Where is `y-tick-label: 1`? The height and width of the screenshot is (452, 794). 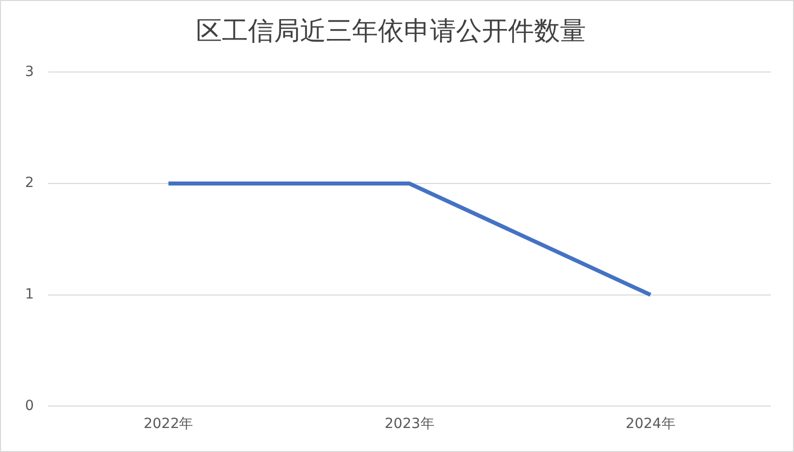 y-tick-label: 1 is located at coordinates (29, 294).